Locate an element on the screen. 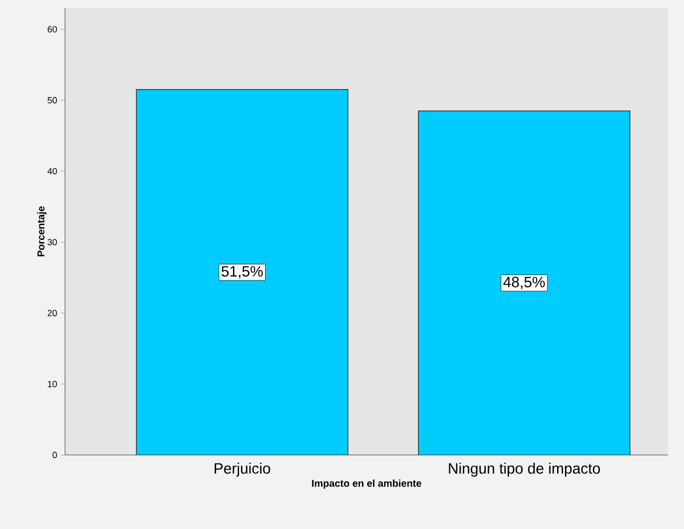 The height and width of the screenshot is (529, 684). x-tick-label: Ningun tipo de impacto is located at coordinates (524, 469).